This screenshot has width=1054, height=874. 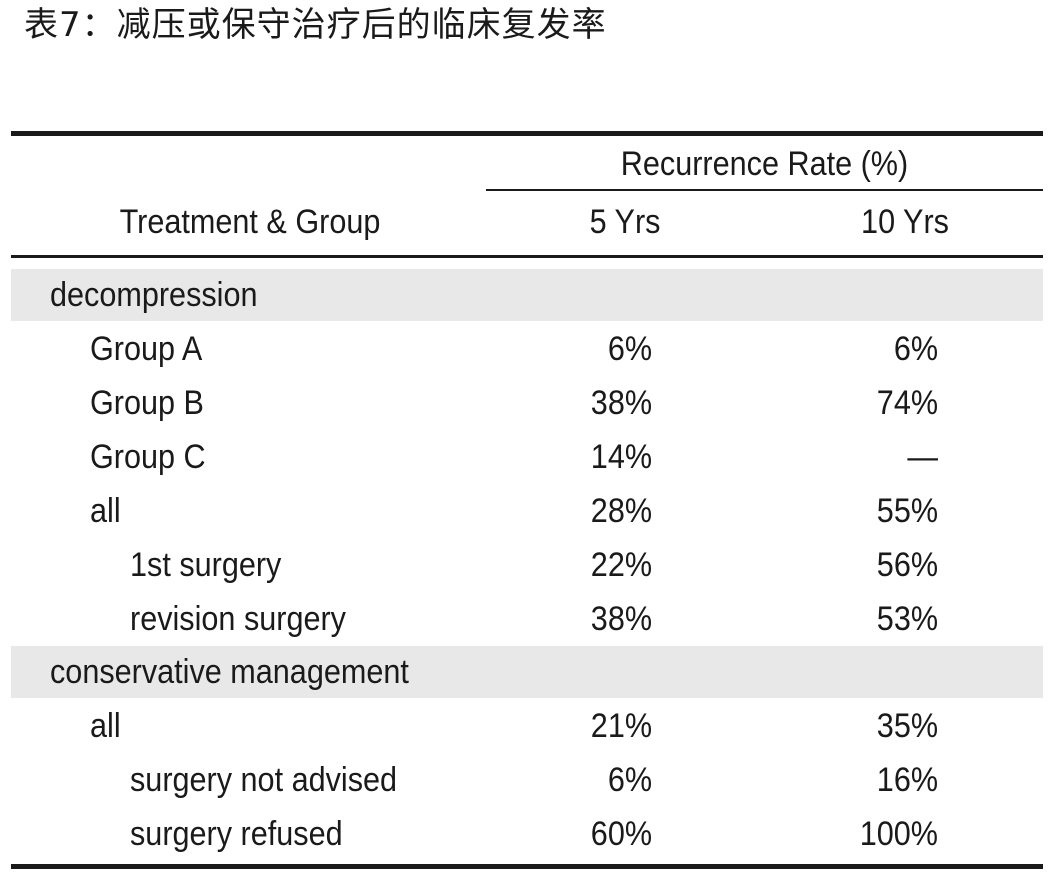 What do you see at coordinates (922, 457) in the screenshot?
I see `ten-year-value: —` at bounding box center [922, 457].